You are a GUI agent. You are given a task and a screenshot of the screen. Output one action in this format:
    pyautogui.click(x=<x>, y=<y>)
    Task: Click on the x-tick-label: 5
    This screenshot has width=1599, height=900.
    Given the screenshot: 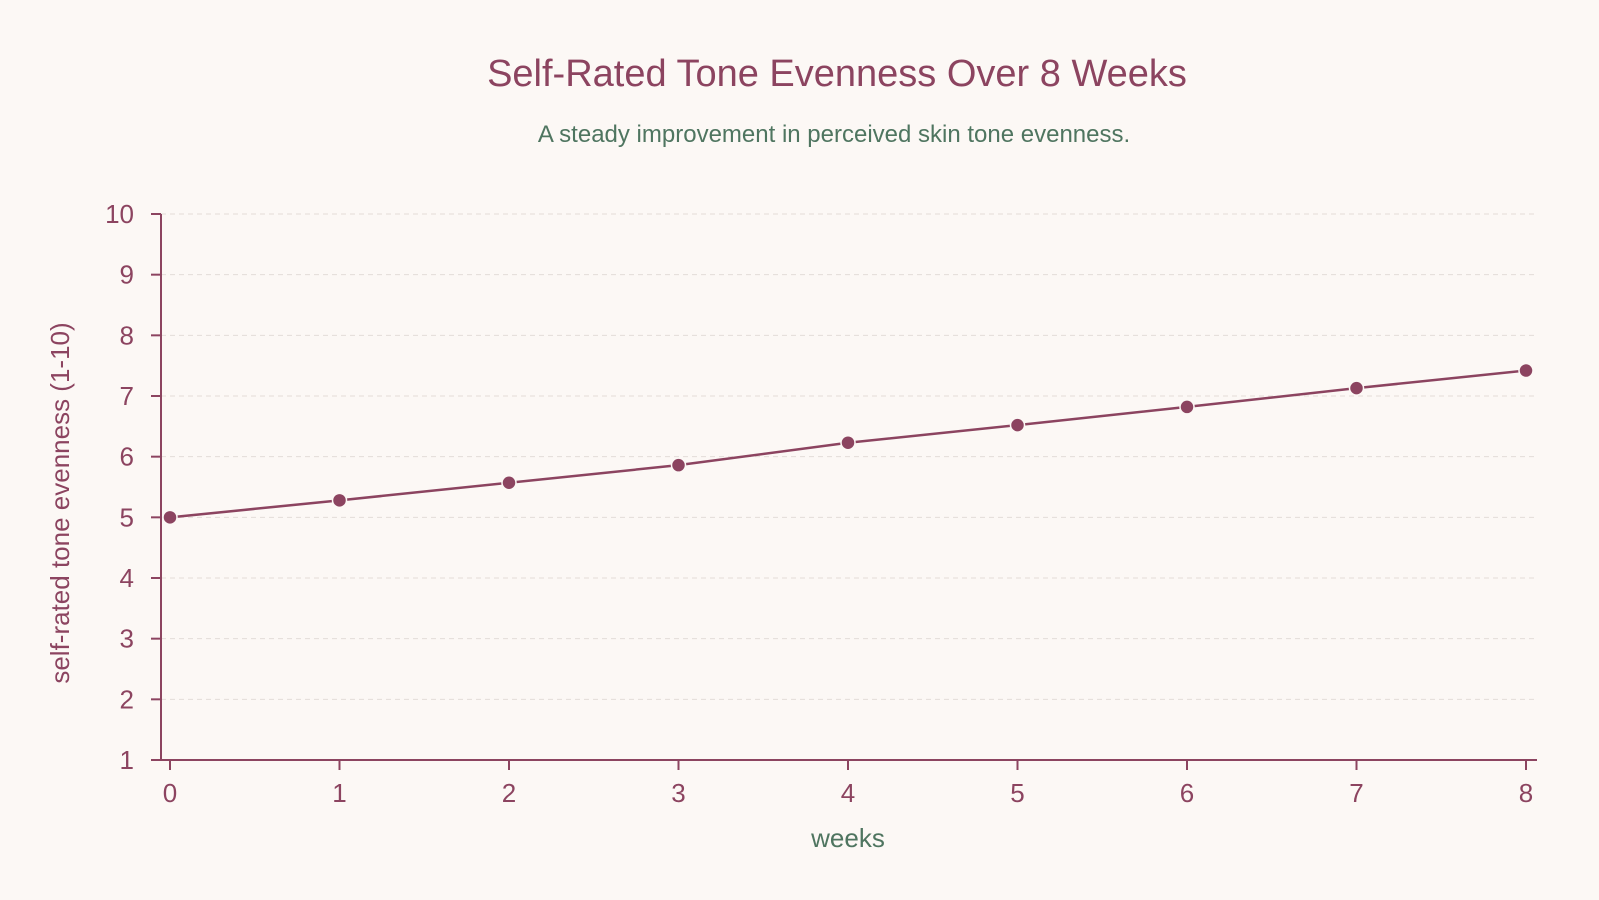 What is the action you would take?
    pyautogui.click(x=1017, y=793)
    